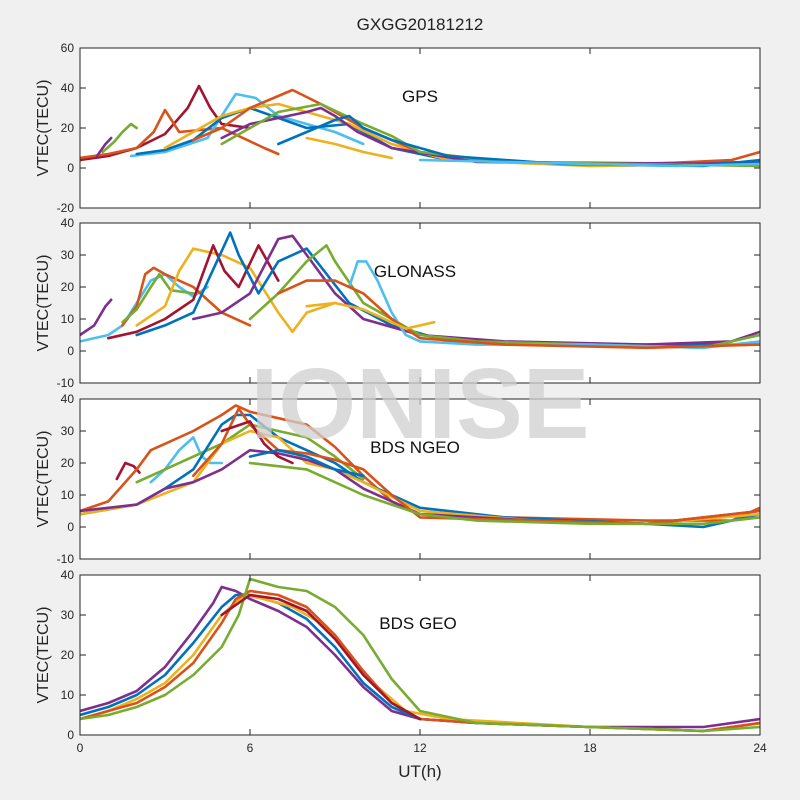  I want to click on x-tick-label: 0, so click(80, 748).